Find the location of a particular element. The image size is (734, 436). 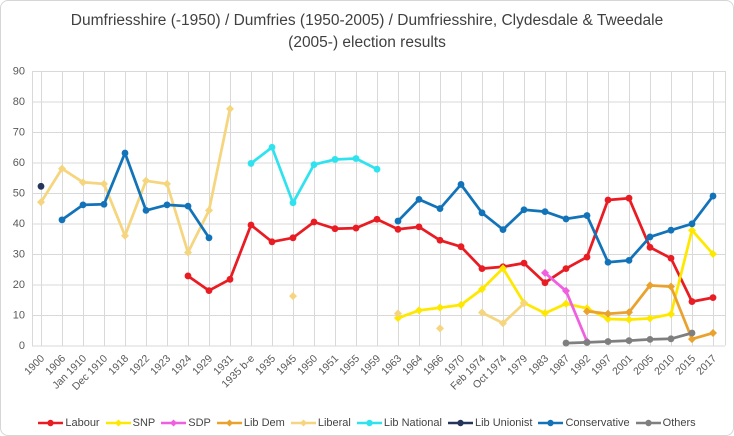

legend-marker-sdp is located at coordinates (174, 423).